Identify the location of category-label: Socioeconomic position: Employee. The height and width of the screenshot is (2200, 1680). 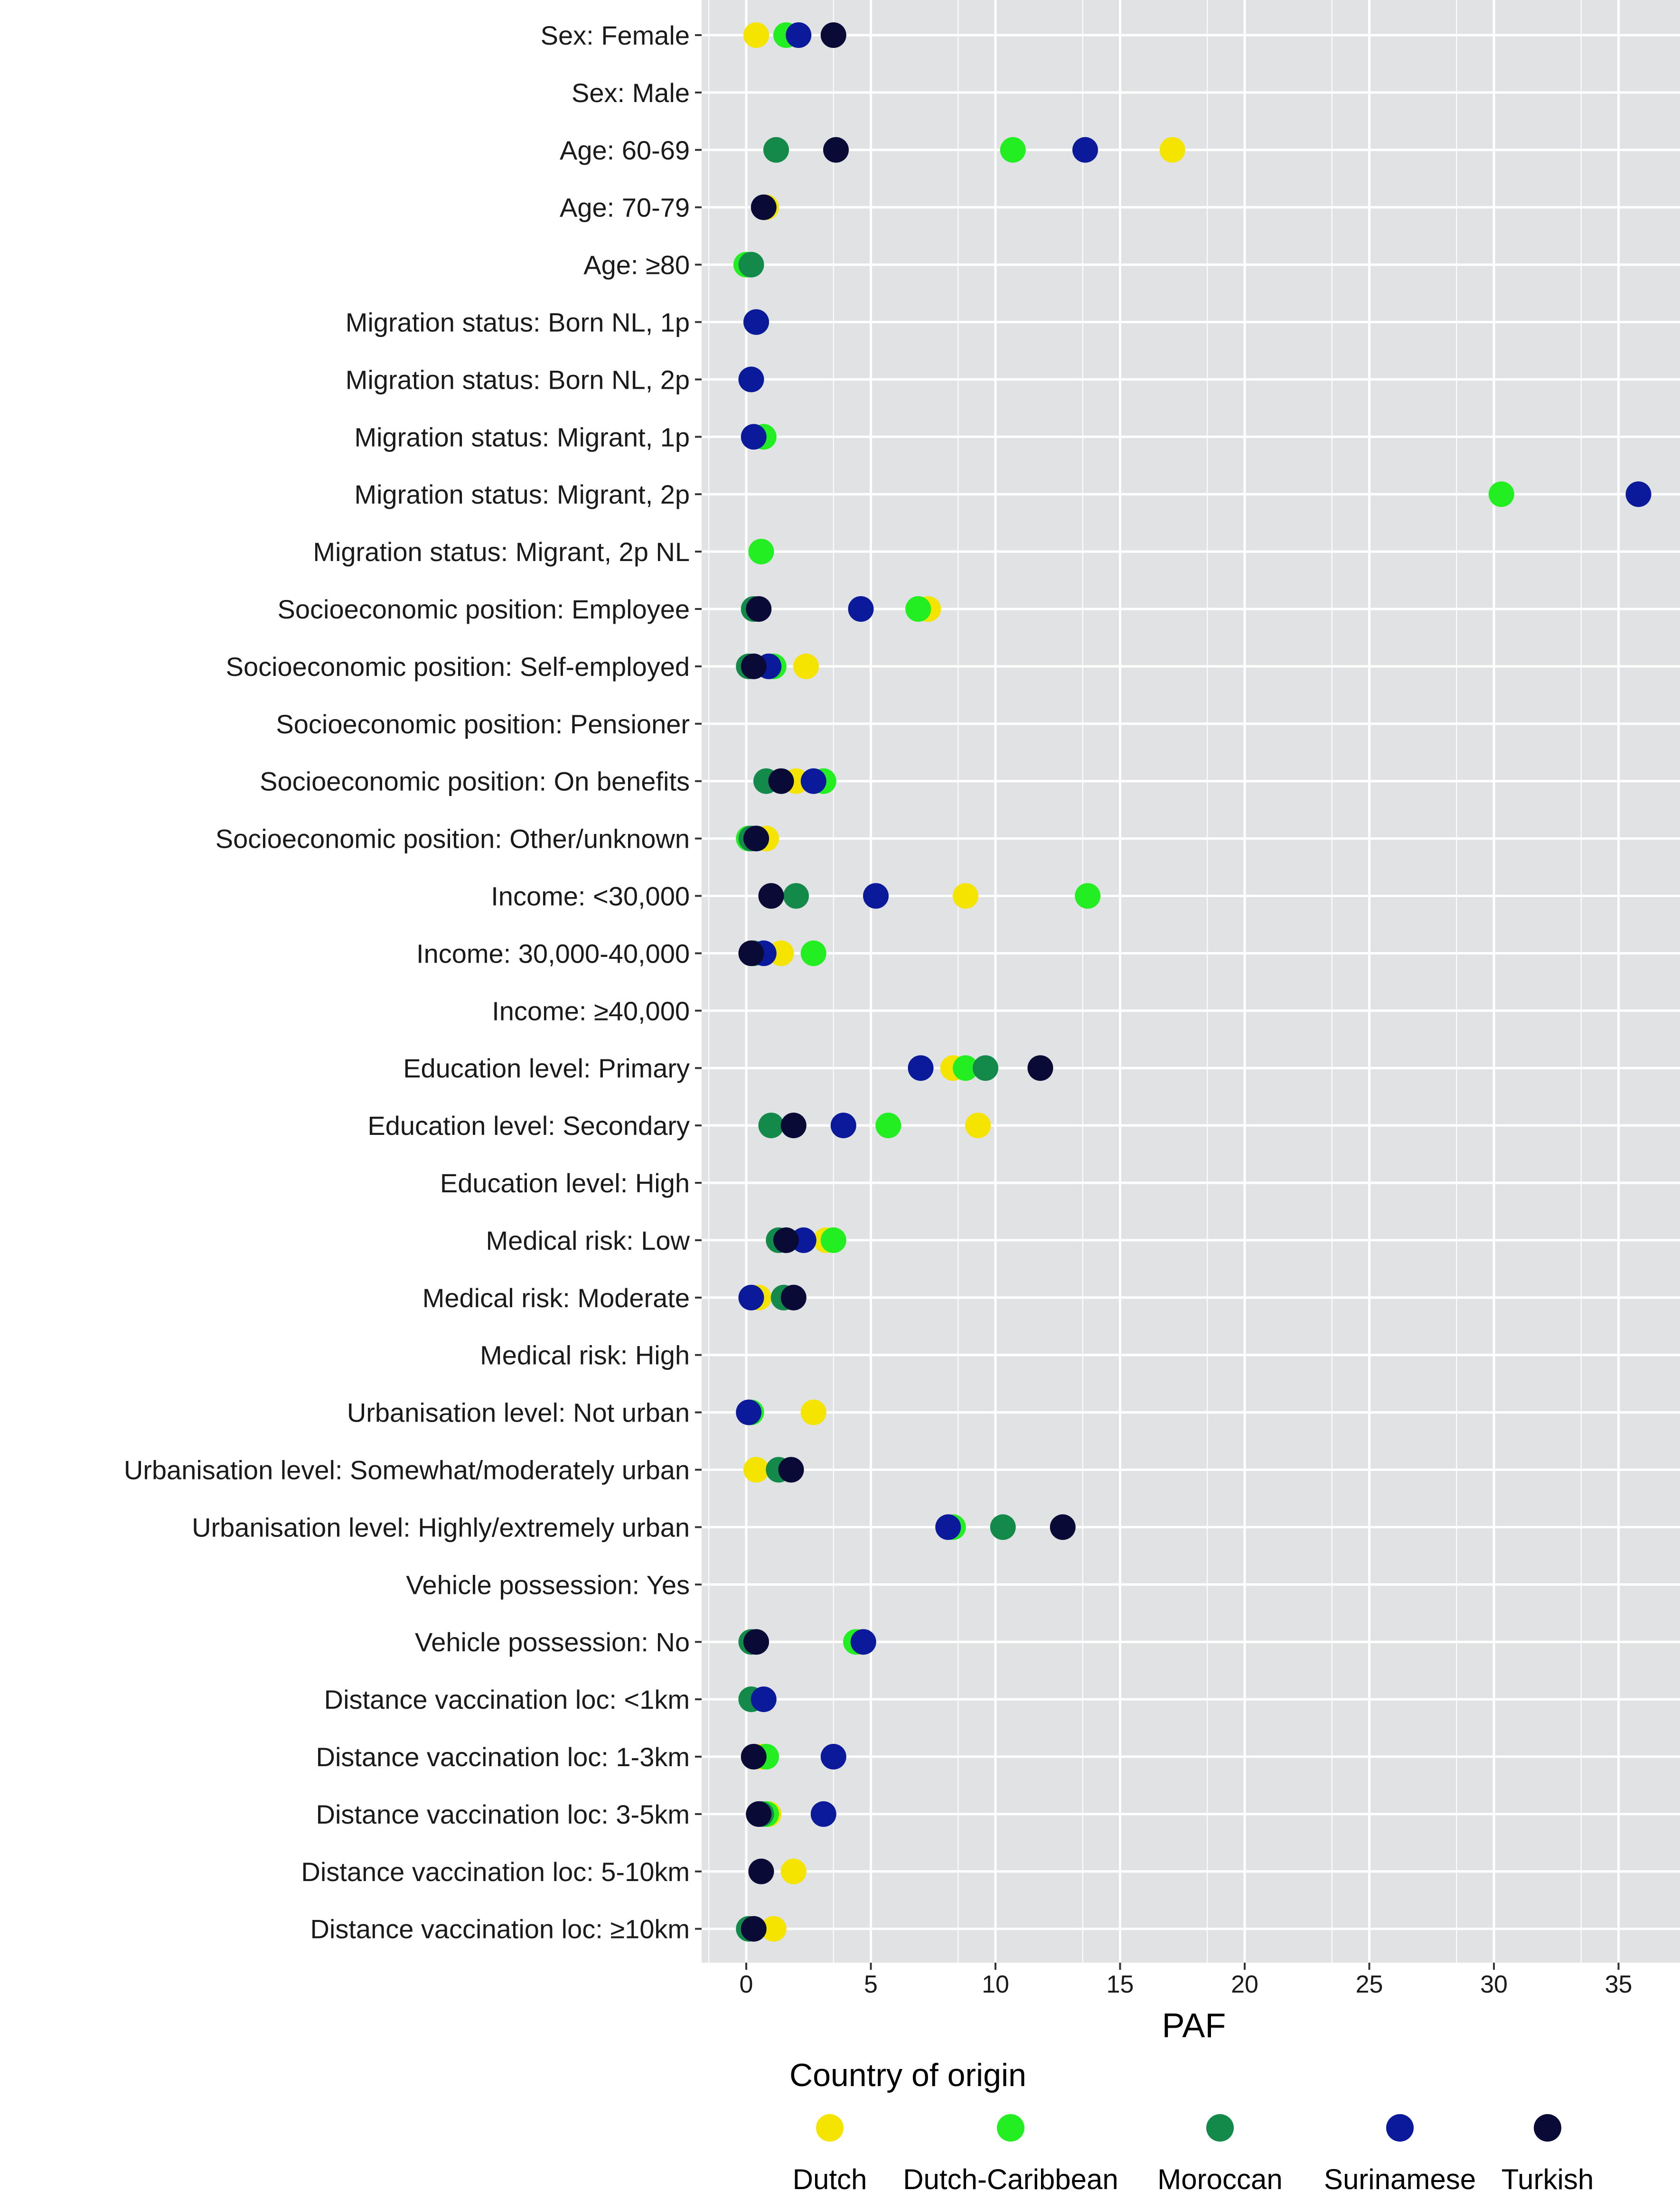
(484, 609).